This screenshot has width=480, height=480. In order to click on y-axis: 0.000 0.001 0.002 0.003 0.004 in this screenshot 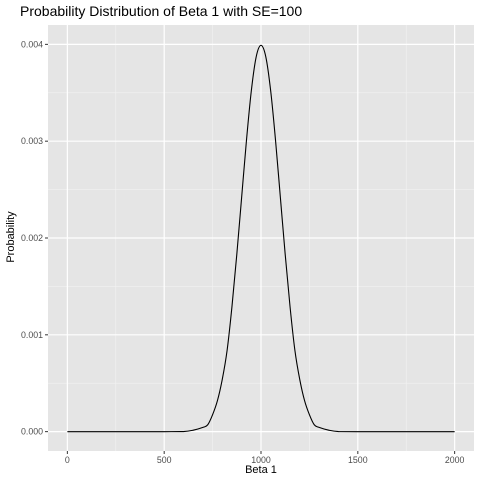, I will do `click(34, 238)`.